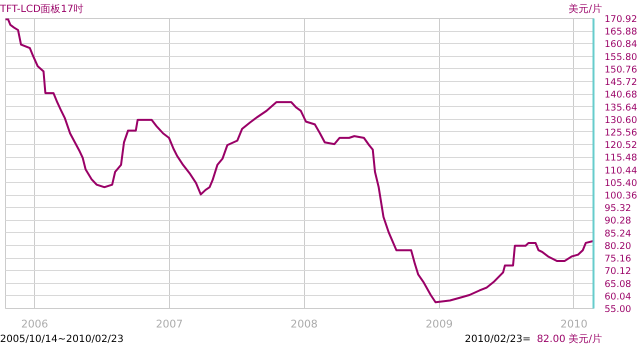  What do you see at coordinates (62, 340) in the screenshot?
I see `text: 2005/10/14~2010/02/23` at bounding box center [62, 340].